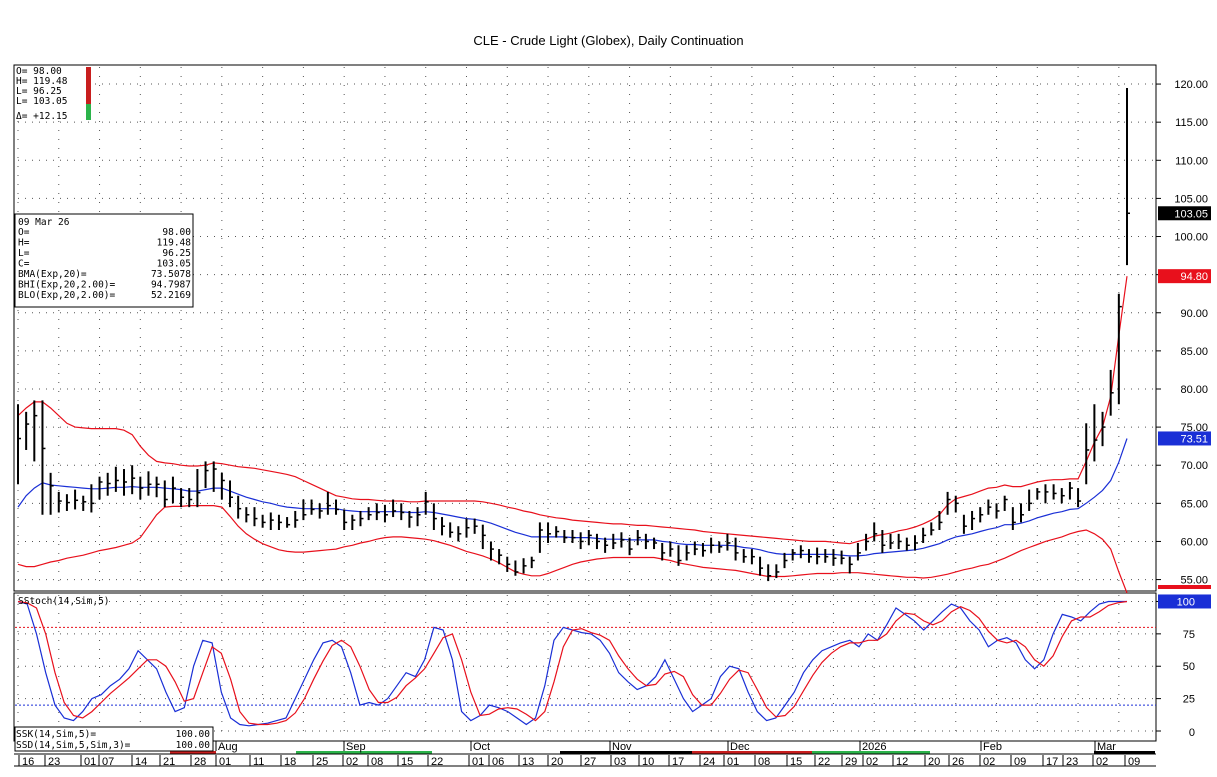 The image size is (1217, 777). I want to click on day-label: 18, so click(290, 762).